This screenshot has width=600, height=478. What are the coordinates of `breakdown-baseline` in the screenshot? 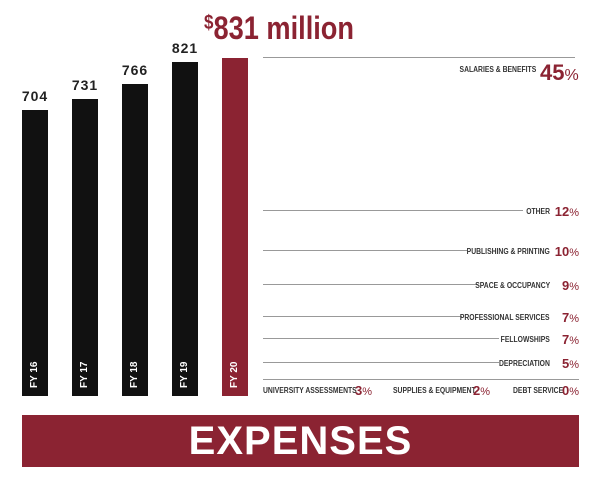 It's located at (421, 379).